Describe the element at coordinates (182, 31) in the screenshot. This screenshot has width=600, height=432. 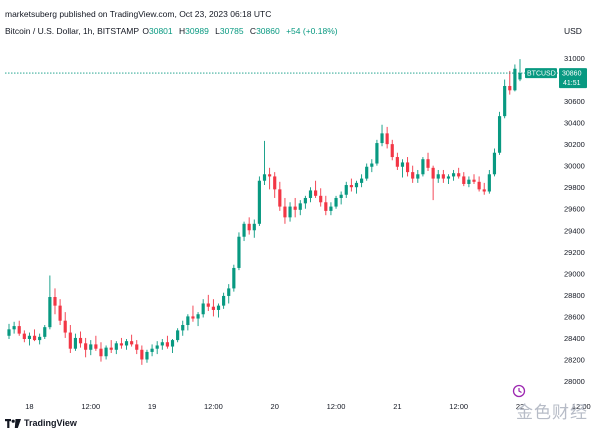
I see `high-label: H` at that location.